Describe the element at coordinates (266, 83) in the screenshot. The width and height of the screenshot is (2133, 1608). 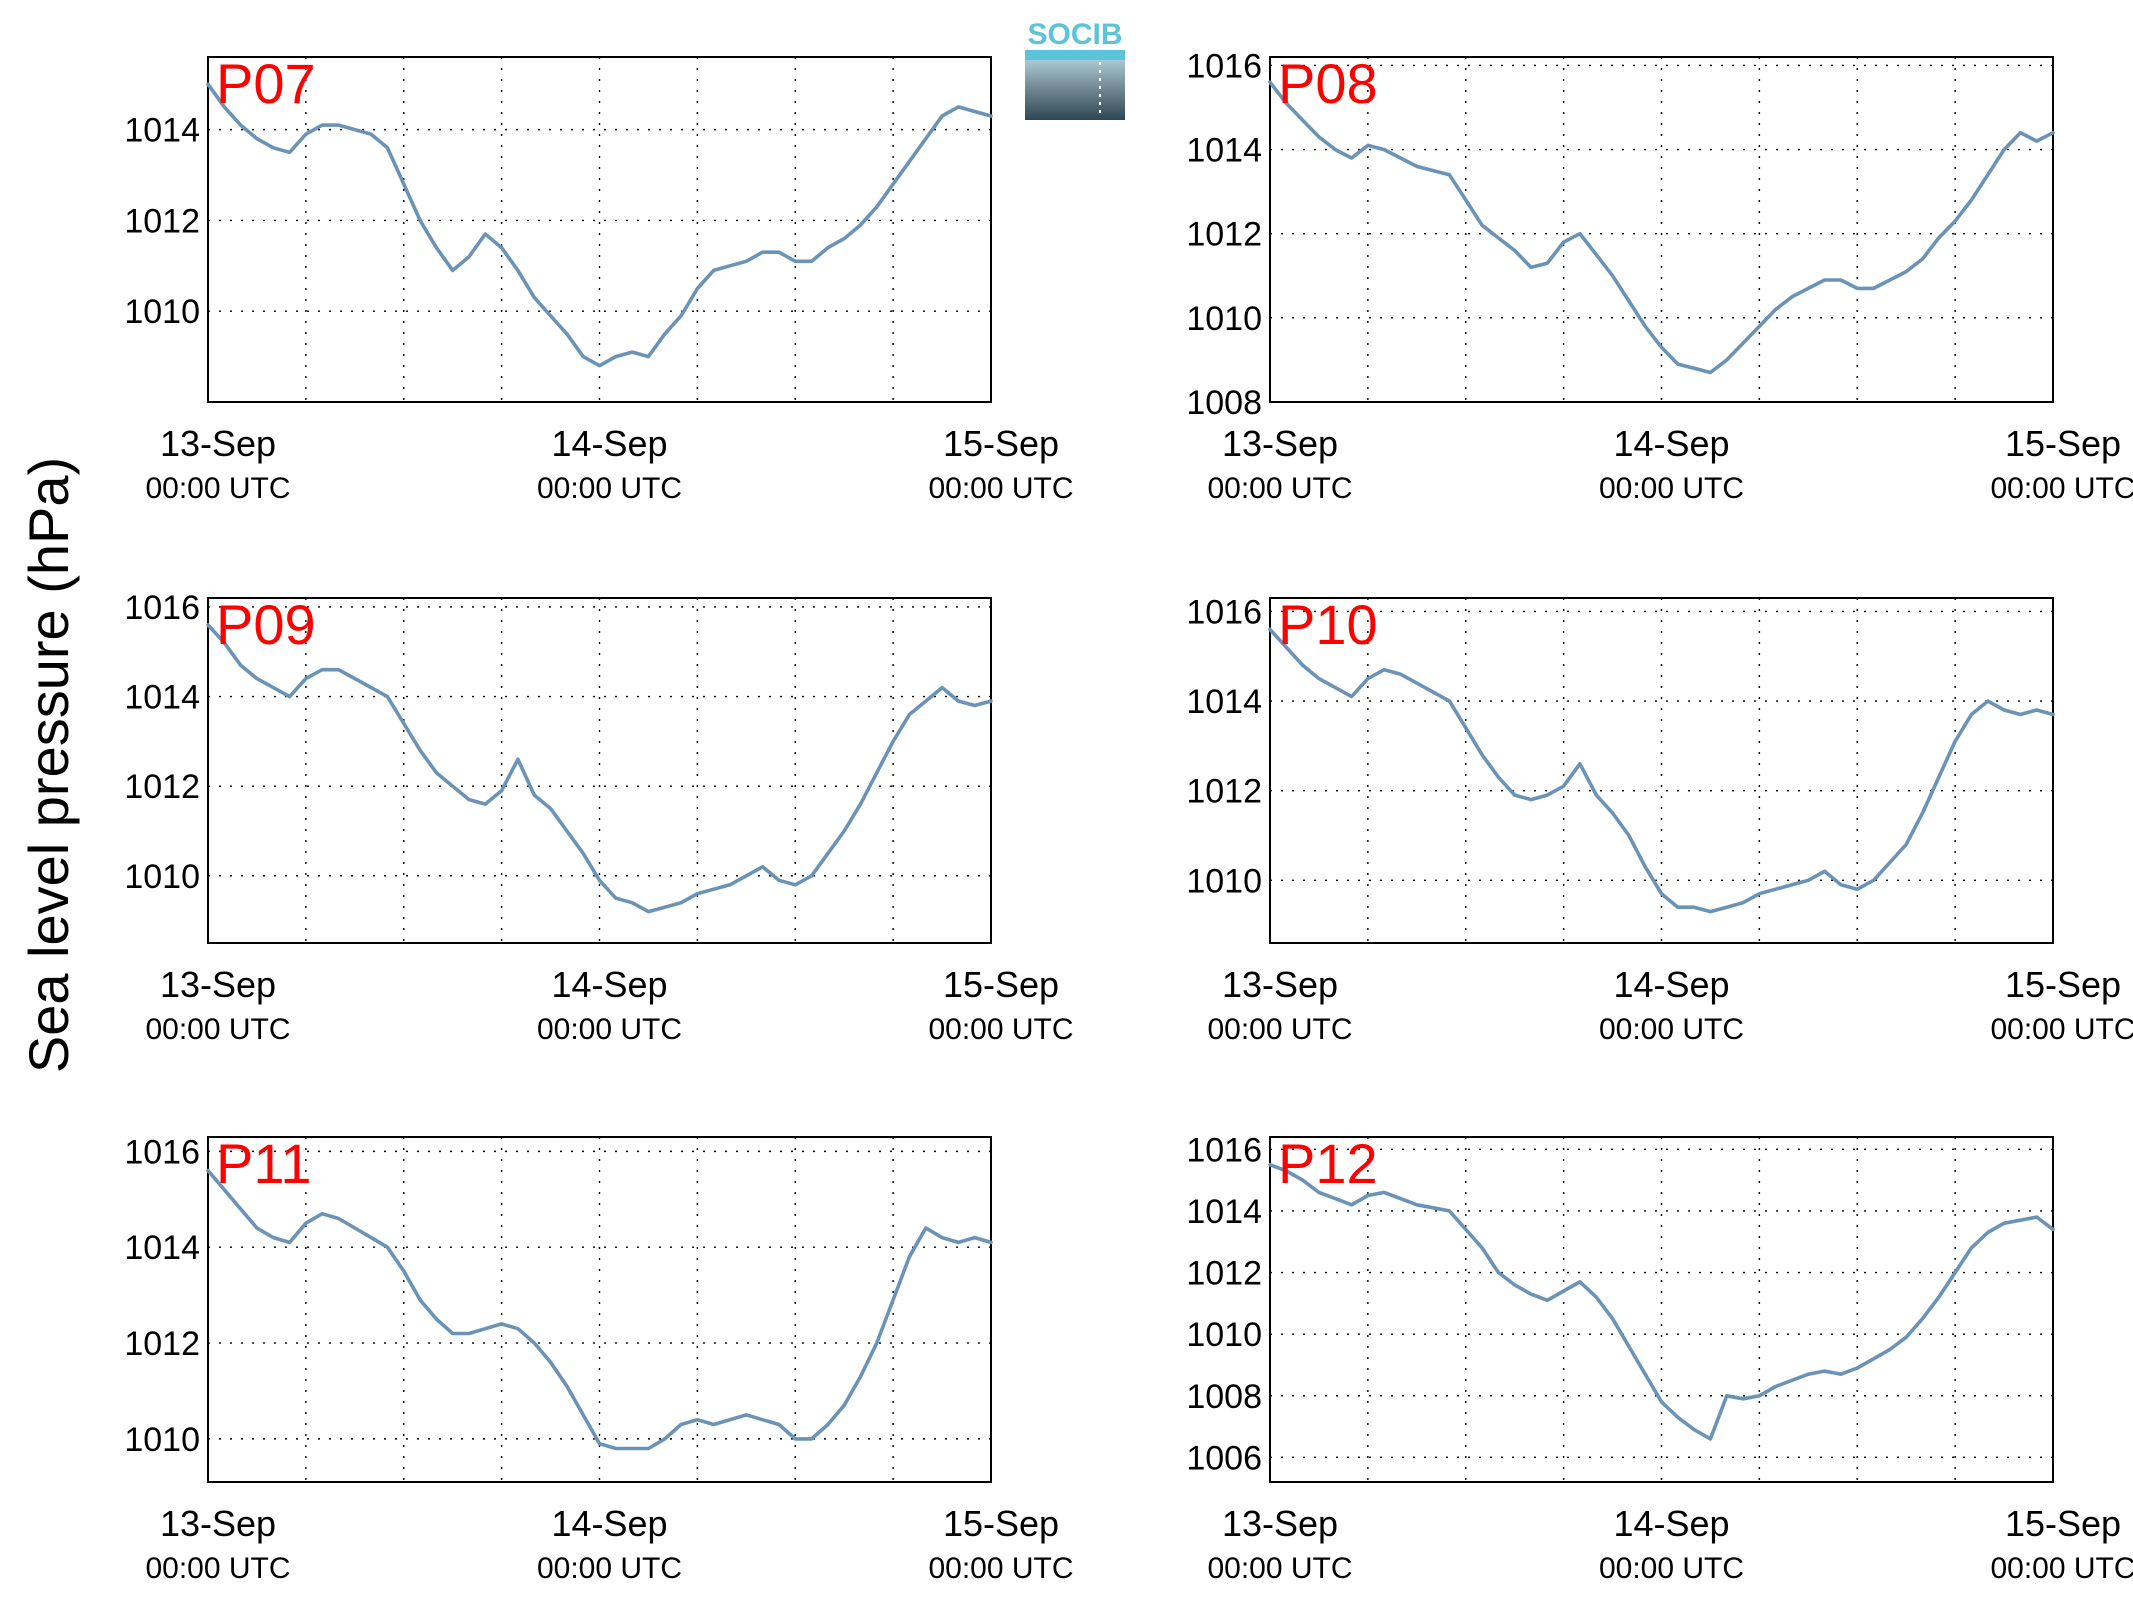
I see `panel-label: P07` at that location.